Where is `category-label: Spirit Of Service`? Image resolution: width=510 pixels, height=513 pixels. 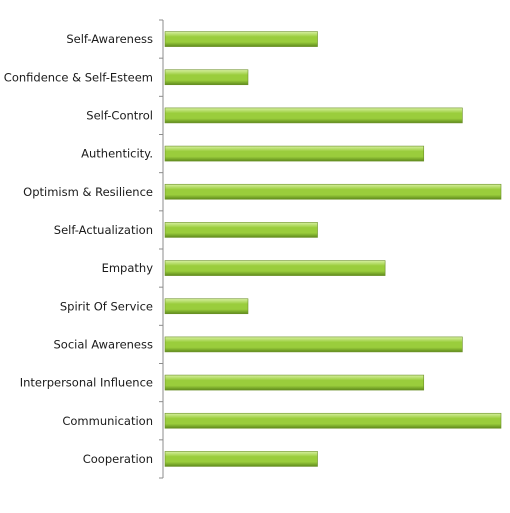
category-label: Spirit Of Service is located at coordinates (106, 306).